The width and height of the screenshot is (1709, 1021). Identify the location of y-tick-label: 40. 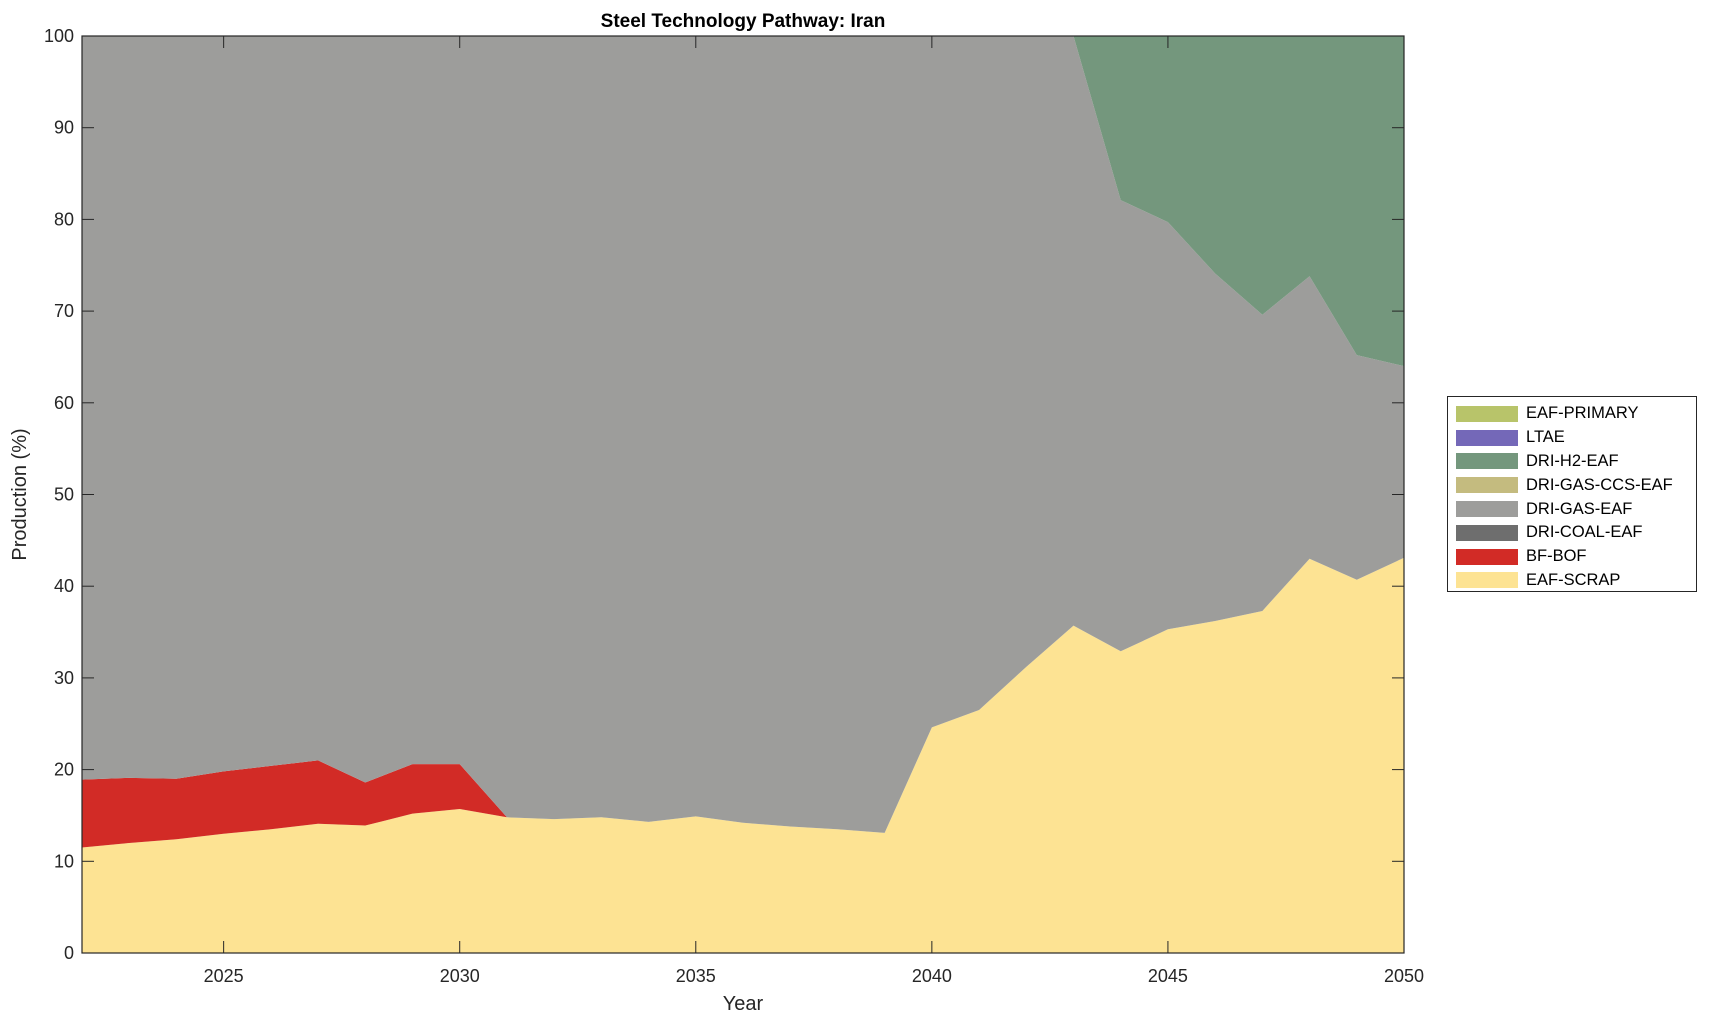
(64, 586).